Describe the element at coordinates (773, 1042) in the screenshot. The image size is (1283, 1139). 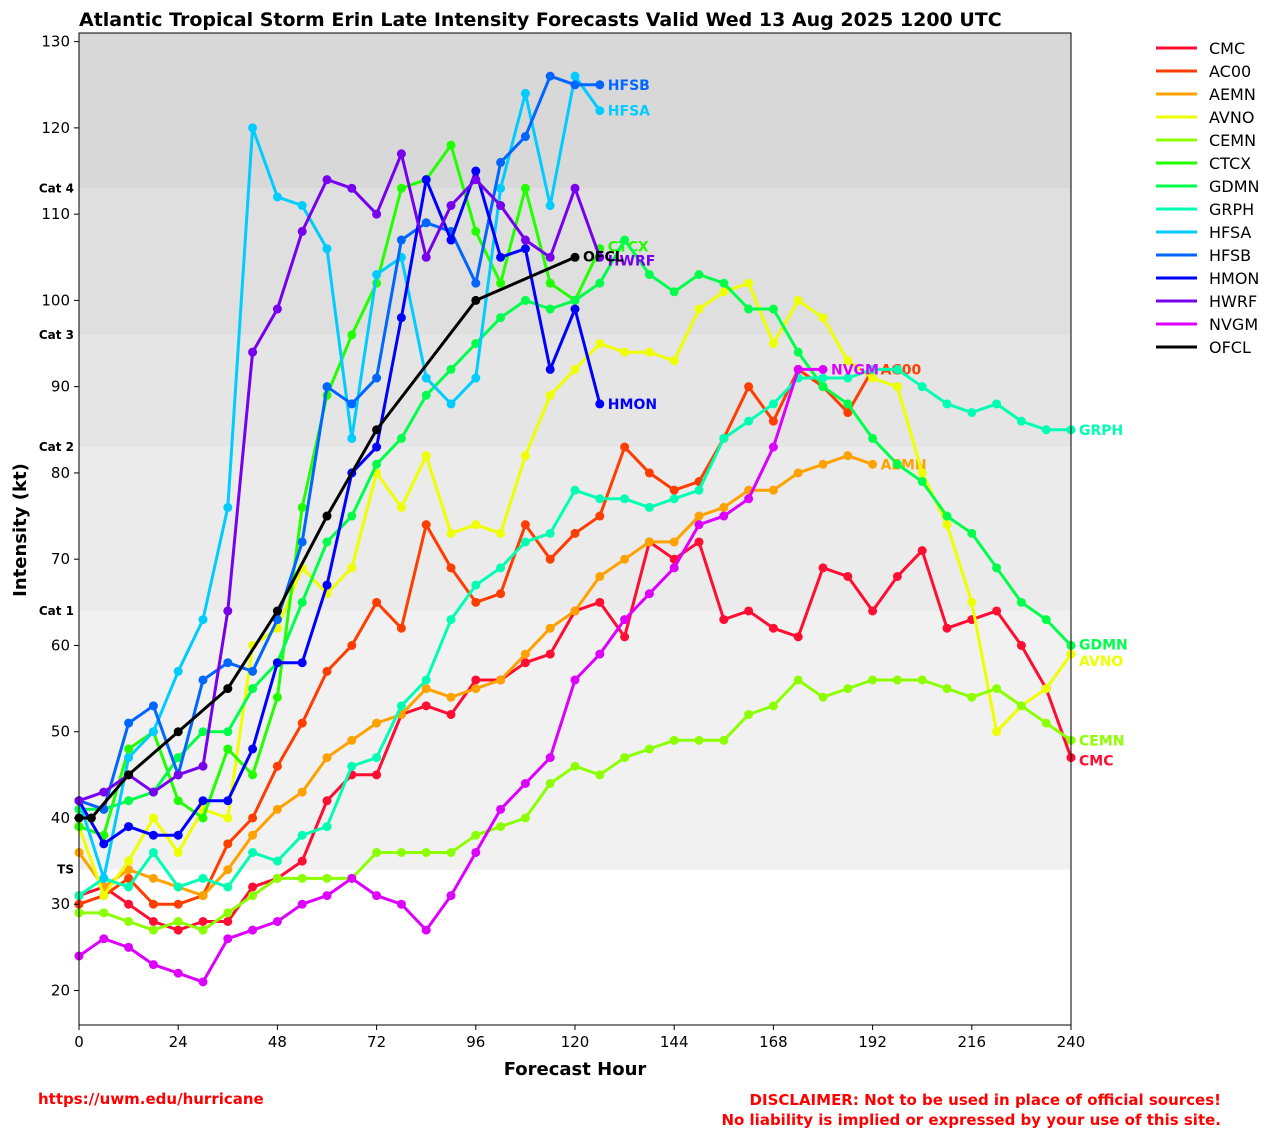
I see `x-tick-label: 168` at that location.